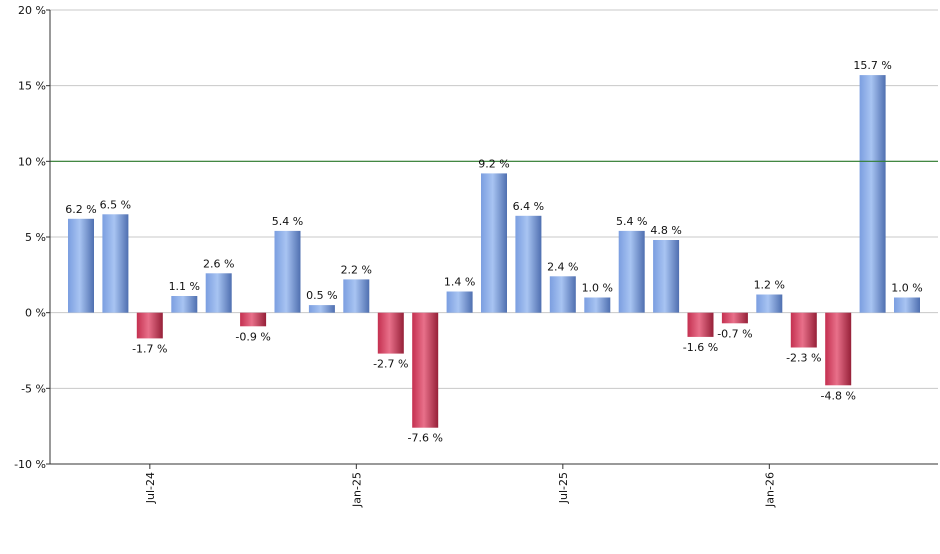 The width and height of the screenshot is (940, 554). I want to click on y-tick-label: 15 %, so click(32, 86).